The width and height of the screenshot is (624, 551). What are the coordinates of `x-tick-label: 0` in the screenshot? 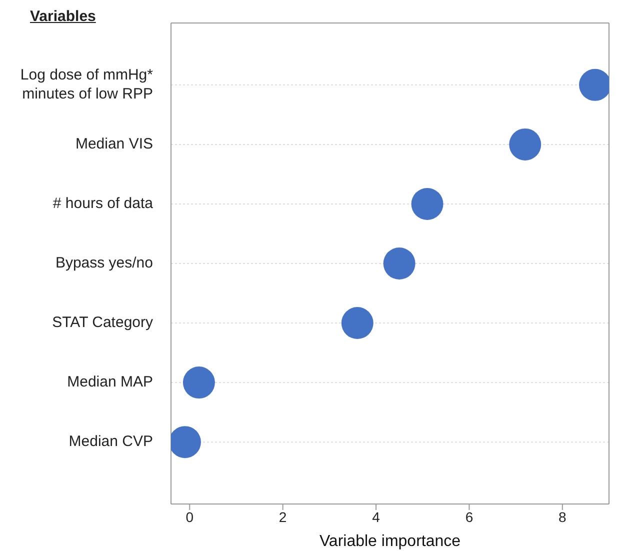 It's located at (190, 516).